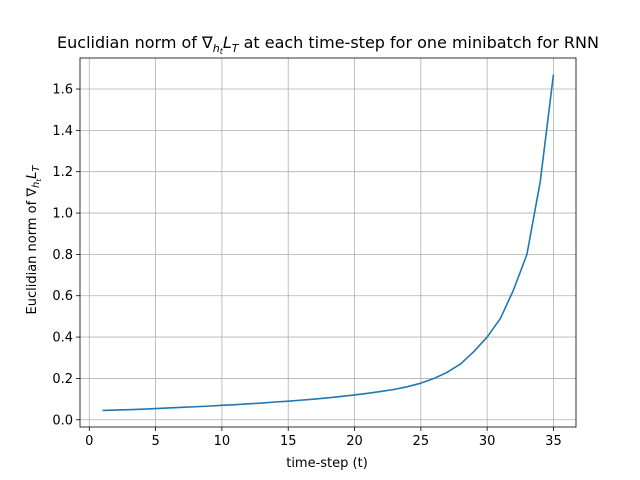  Describe the element at coordinates (327, 463) in the screenshot. I see `x-axis-title: time-step (t)` at that location.